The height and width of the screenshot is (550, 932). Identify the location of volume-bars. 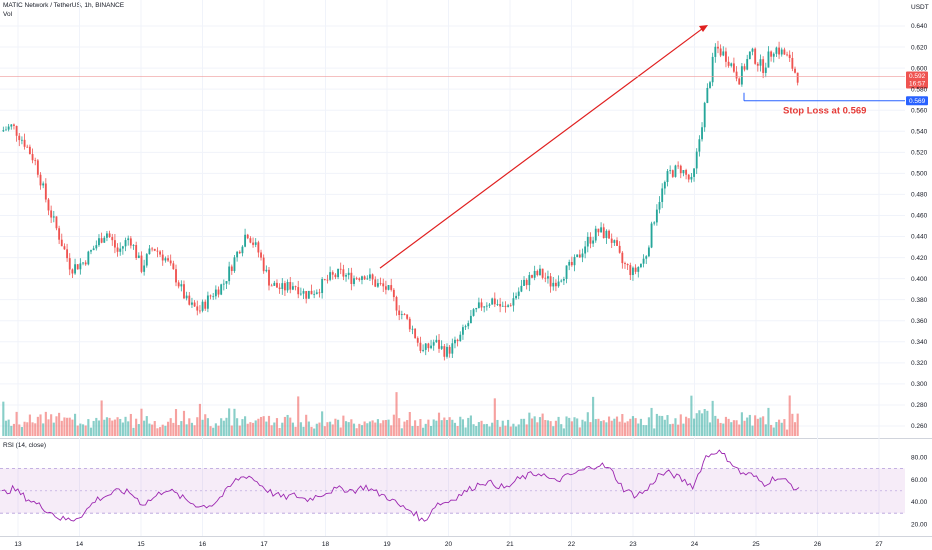
(400, 414).